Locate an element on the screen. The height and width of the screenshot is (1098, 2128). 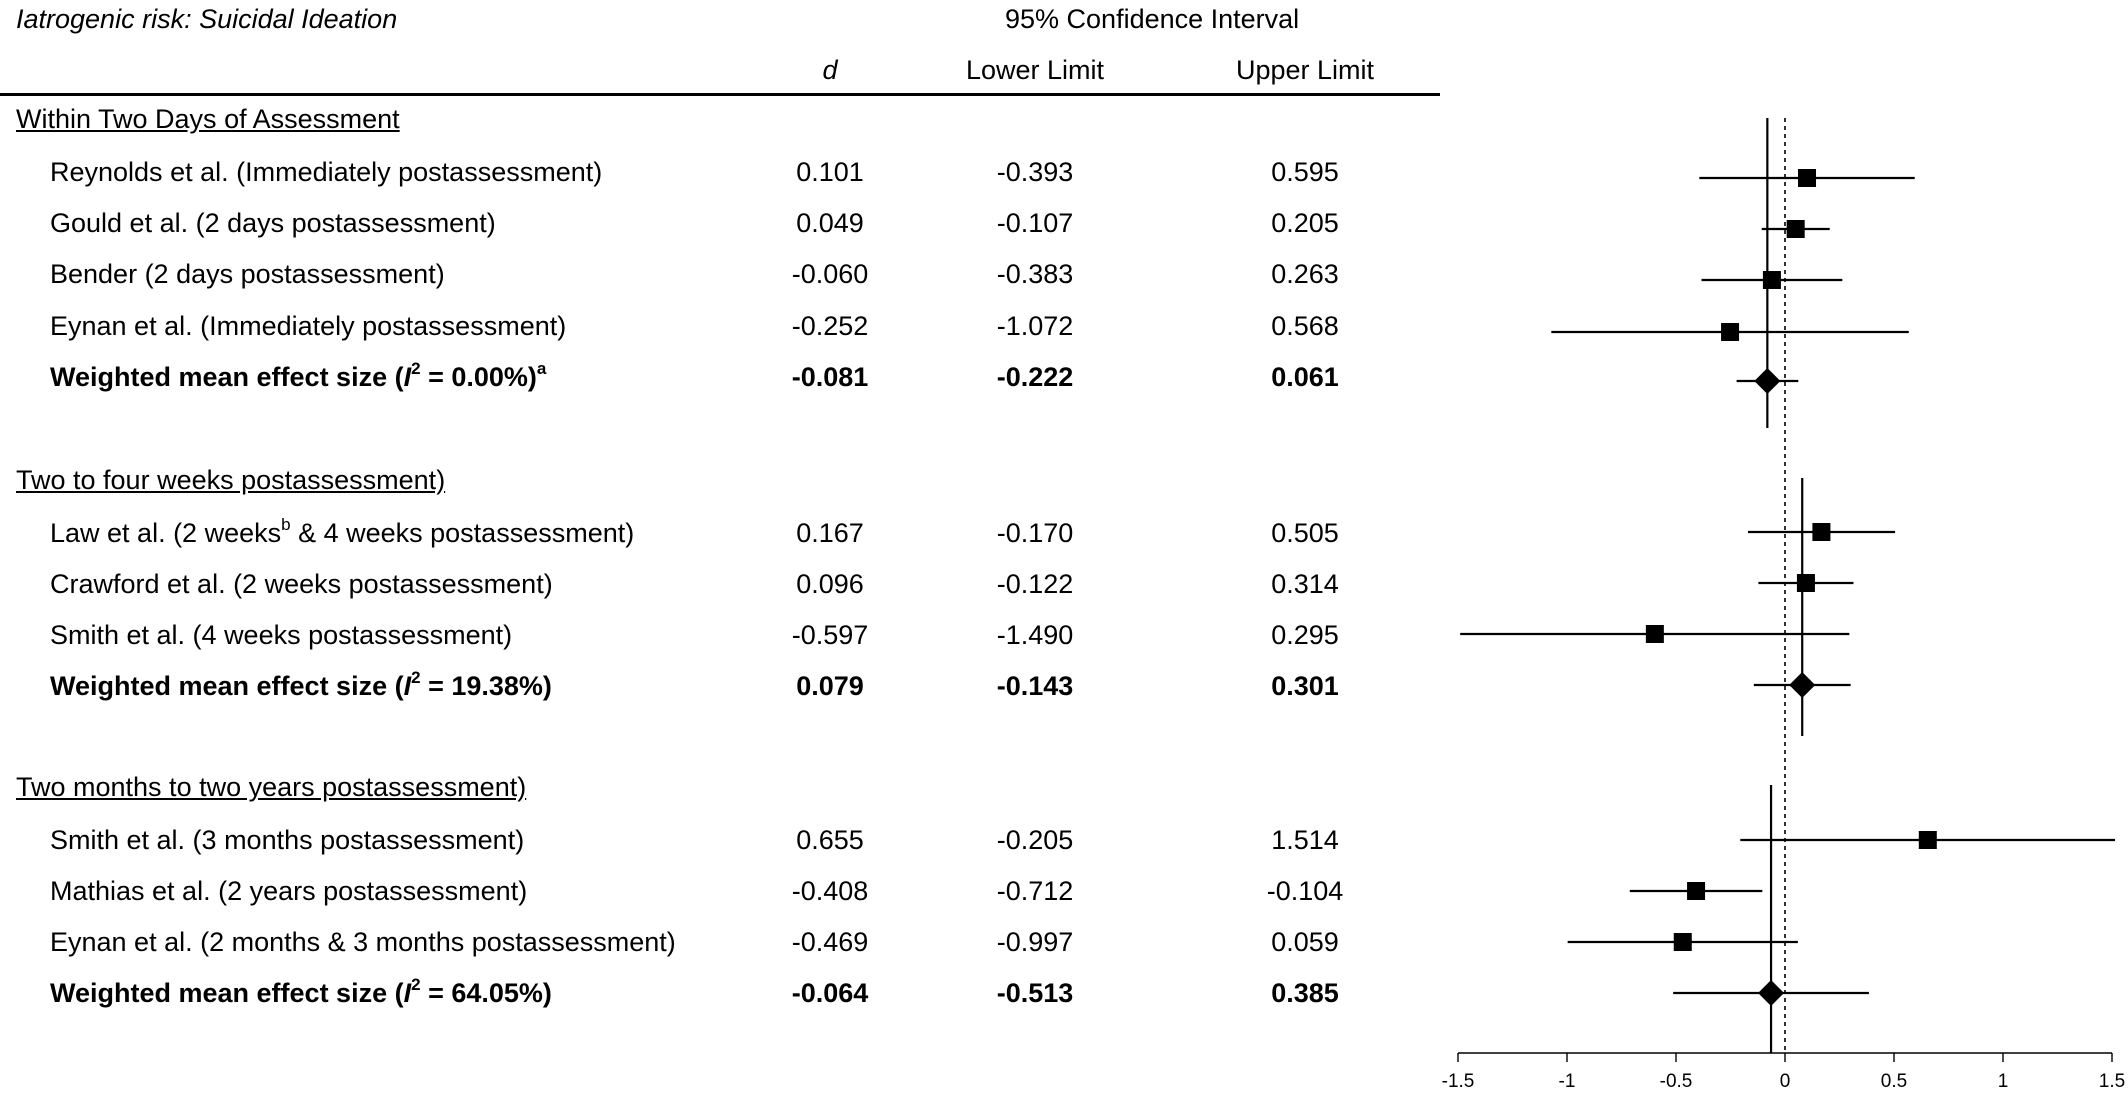
study-lower: -0.997 is located at coordinates (1035, 942).